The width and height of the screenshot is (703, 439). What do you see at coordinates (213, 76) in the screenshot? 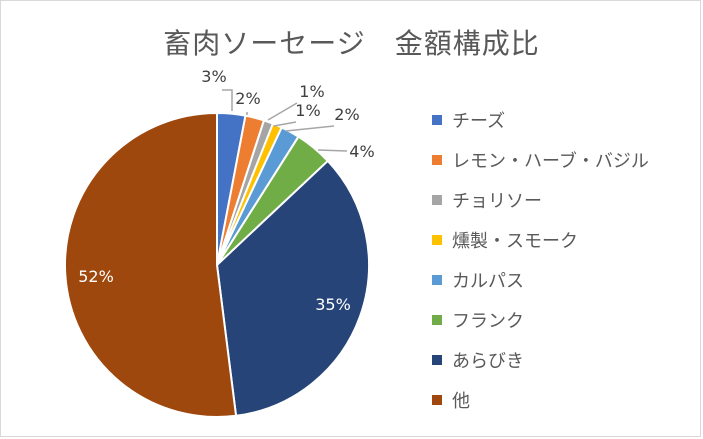
I see `data-label-1: 3%` at bounding box center [213, 76].